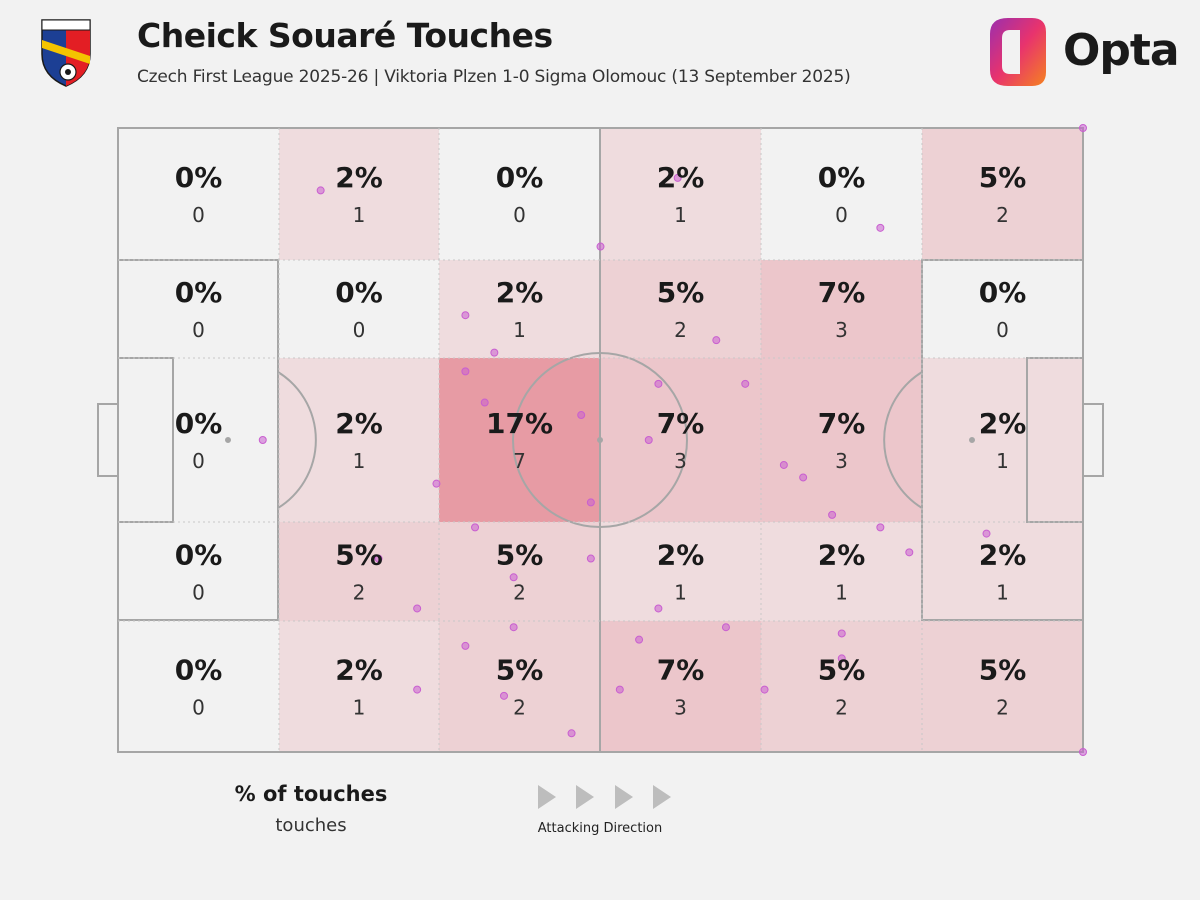  What do you see at coordinates (1121, 50) in the screenshot?
I see `opta-wordmark: Opta` at bounding box center [1121, 50].